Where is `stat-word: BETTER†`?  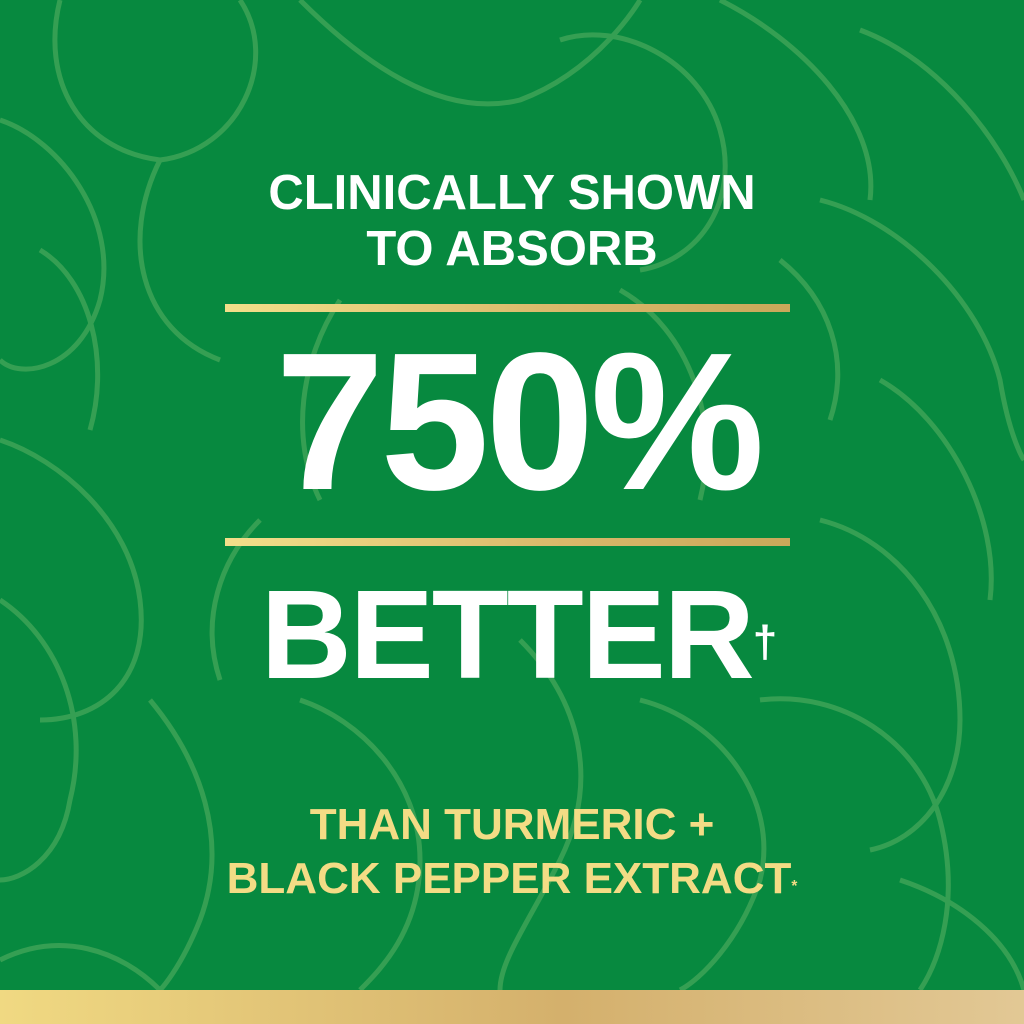
stat-word: BETTER† is located at coordinates (515, 635).